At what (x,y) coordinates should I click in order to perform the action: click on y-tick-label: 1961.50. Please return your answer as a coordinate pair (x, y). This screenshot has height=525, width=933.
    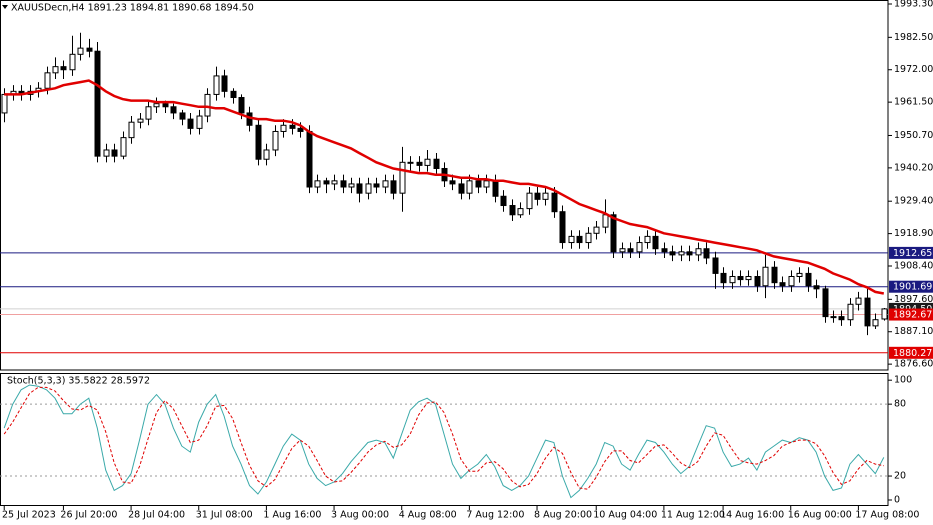
    Looking at the image, I should click on (913, 102).